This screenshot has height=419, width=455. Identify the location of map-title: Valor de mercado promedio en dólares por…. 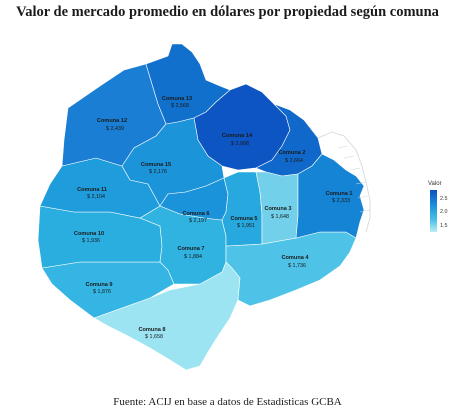
(227, 12).